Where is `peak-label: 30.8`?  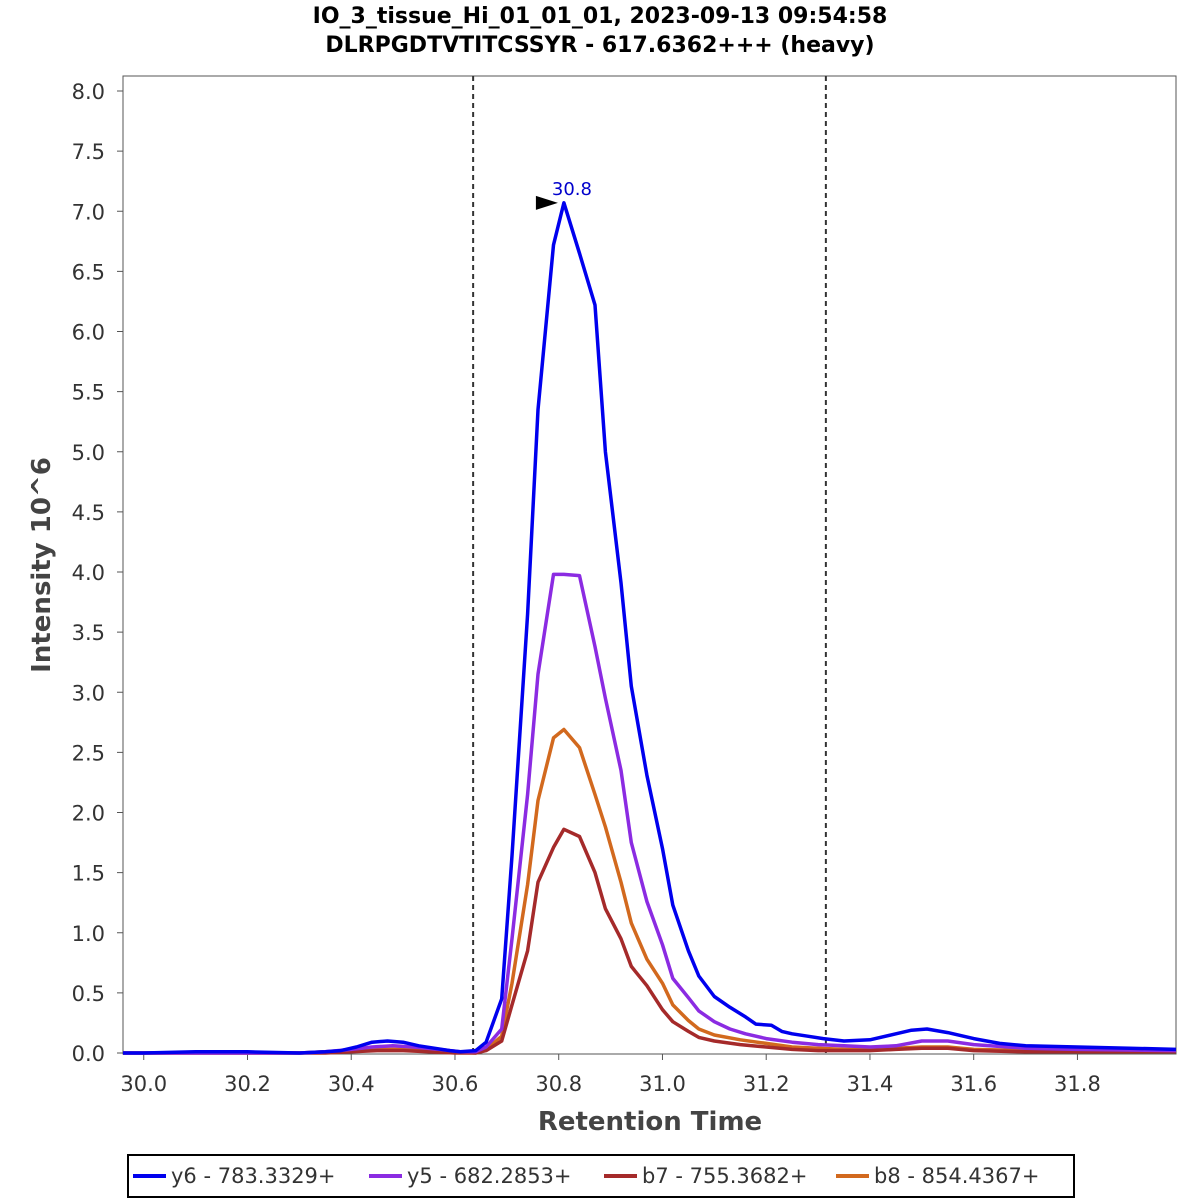
peak-label: 30.8 is located at coordinates (572, 189).